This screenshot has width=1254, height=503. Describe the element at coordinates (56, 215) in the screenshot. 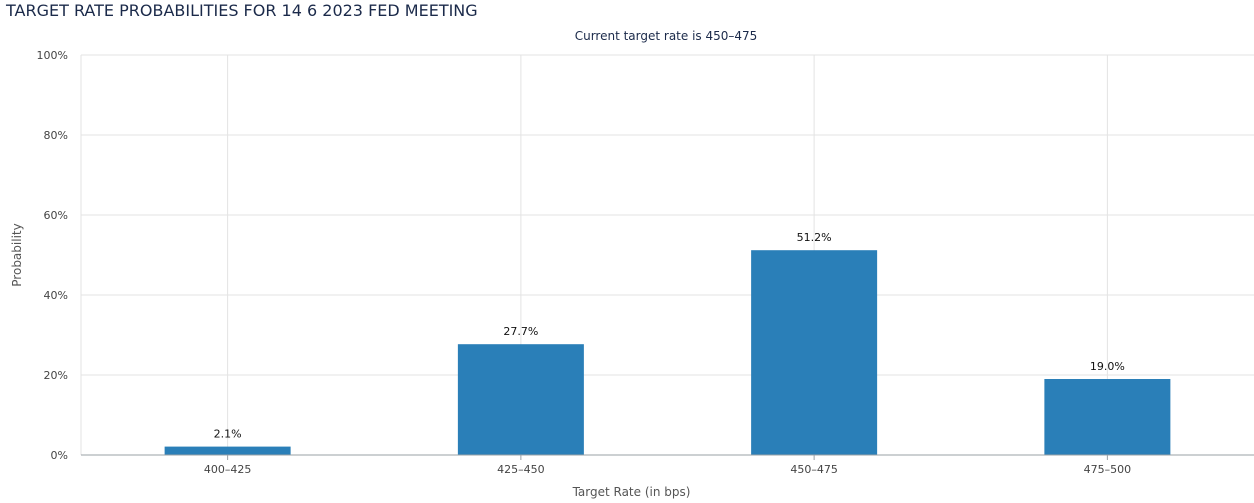

I see `y-tick-label: 60%` at that location.